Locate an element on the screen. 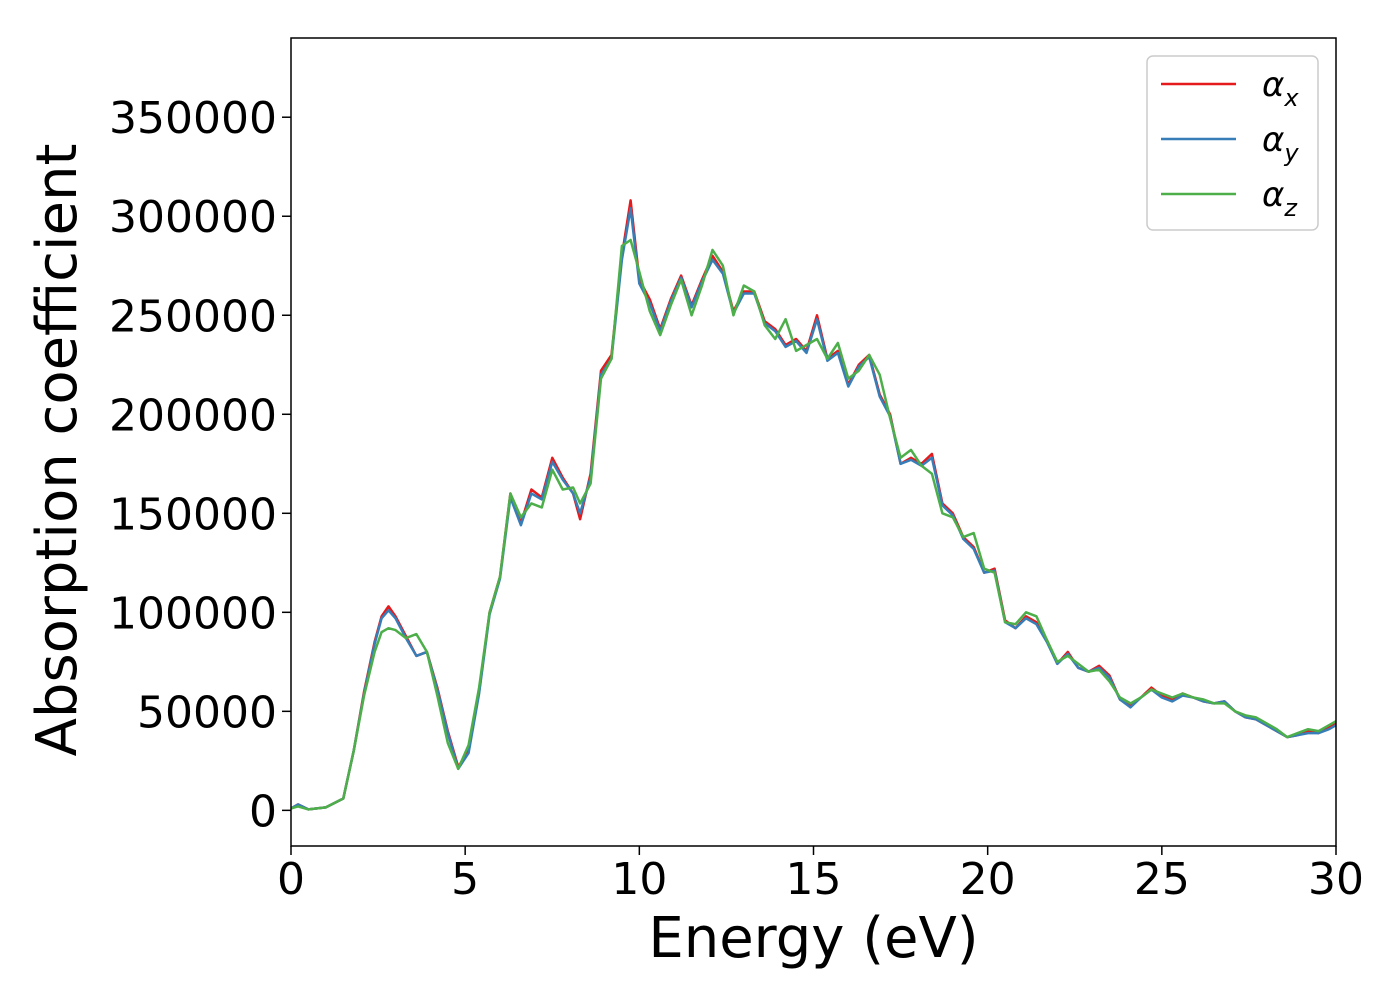 The width and height of the screenshot is (1400, 1000). legend-label-z: αz is located at coordinates (1280, 198).